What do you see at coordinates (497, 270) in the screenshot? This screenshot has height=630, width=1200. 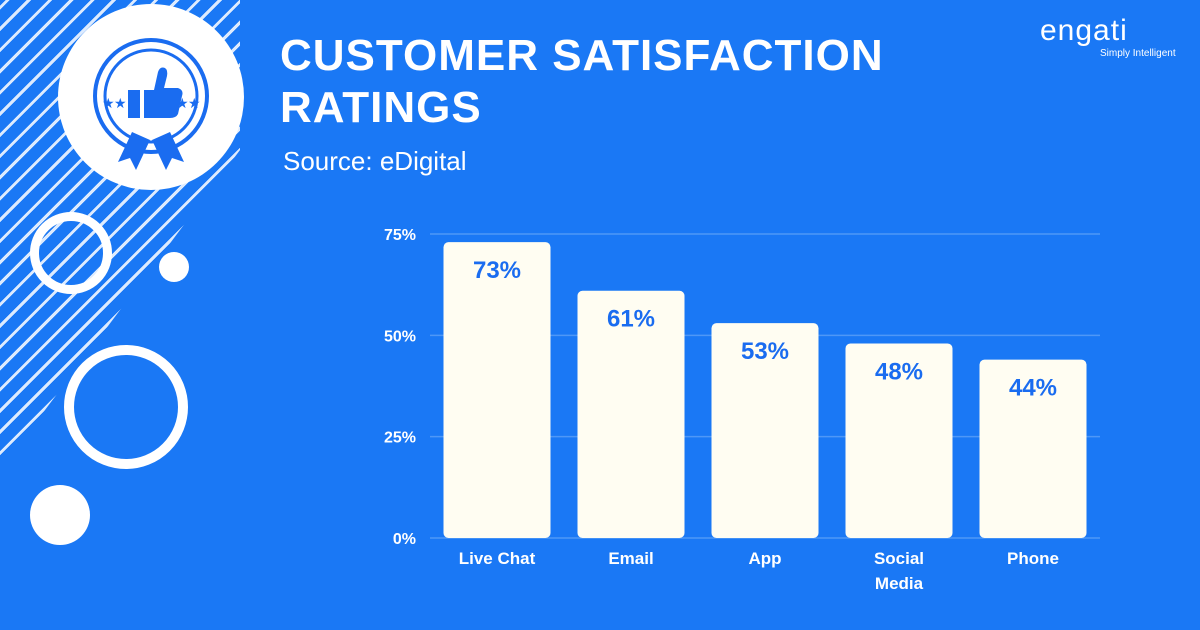 I see `bar-value-label: 73%` at bounding box center [497, 270].